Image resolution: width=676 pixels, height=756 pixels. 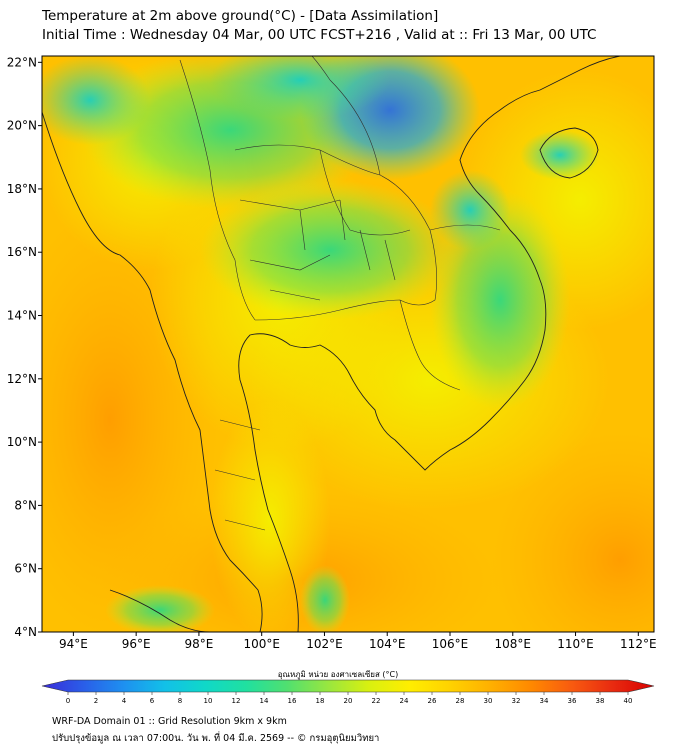 I want to click on lon-tick-label: 104°E, so click(x=387, y=644).